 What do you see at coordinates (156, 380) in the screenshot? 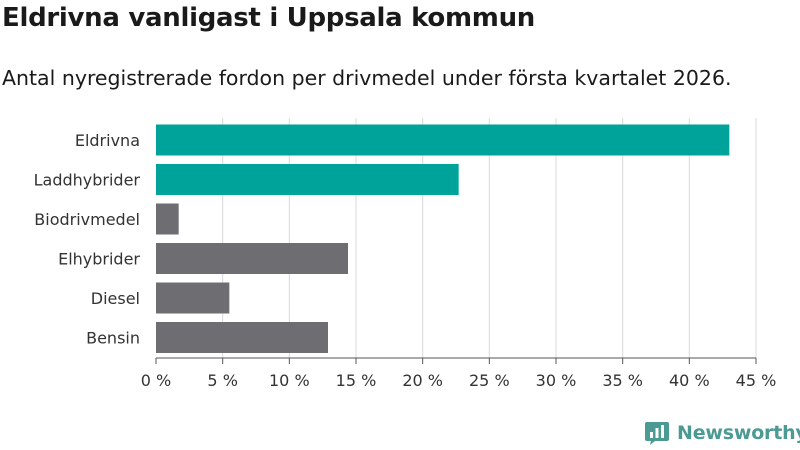
I see `x-tick-label: 0 %` at bounding box center [156, 380].